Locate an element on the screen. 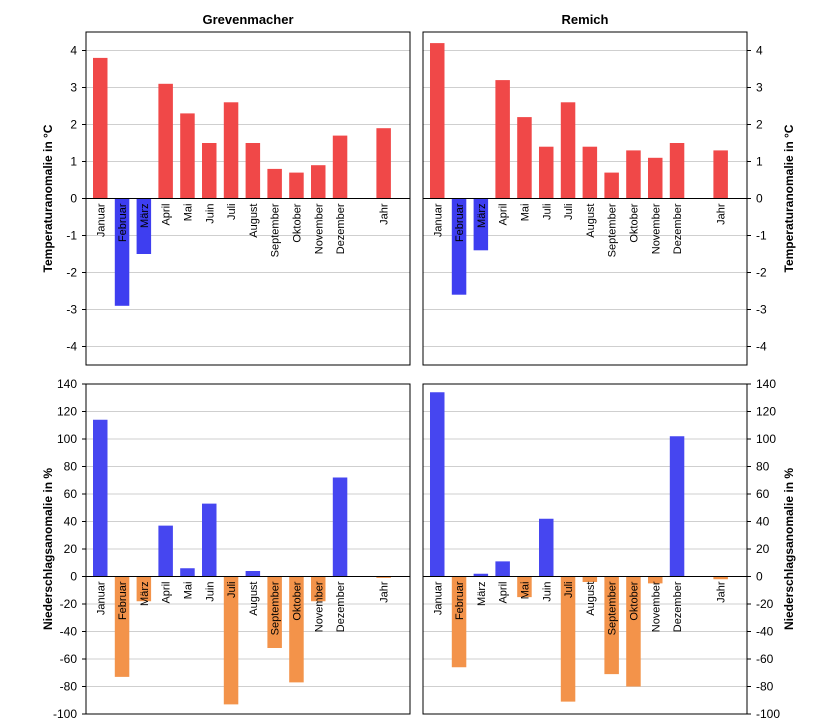  bar-oktober is located at coordinates (633, 174).